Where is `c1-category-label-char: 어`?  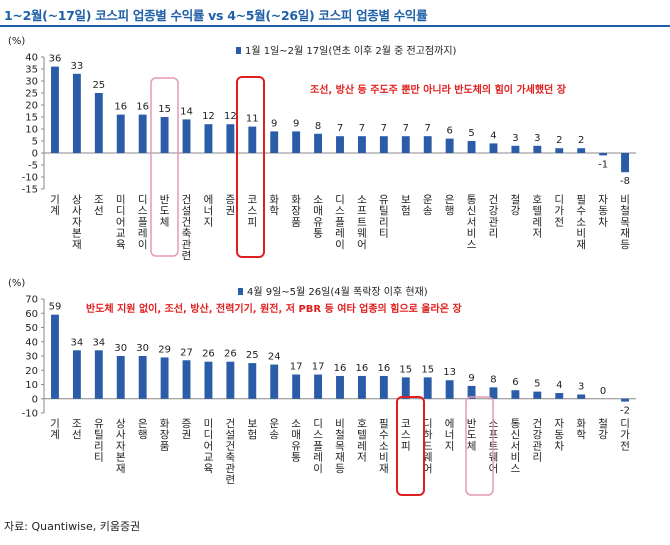
c1-category-label-char: 어 is located at coordinates (362, 245).